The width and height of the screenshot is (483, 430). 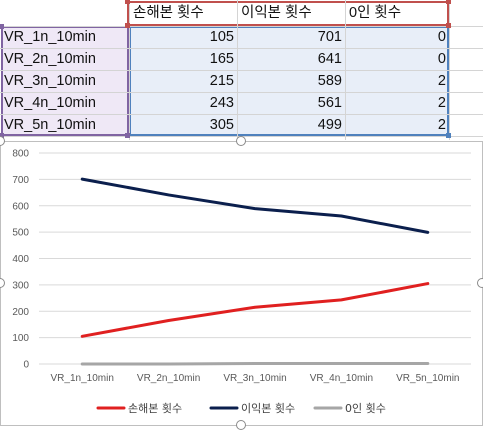 What do you see at coordinates (50, 59) in the screenshot?
I see `row-label-cell: VR_2n_10min` at bounding box center [50, 59].